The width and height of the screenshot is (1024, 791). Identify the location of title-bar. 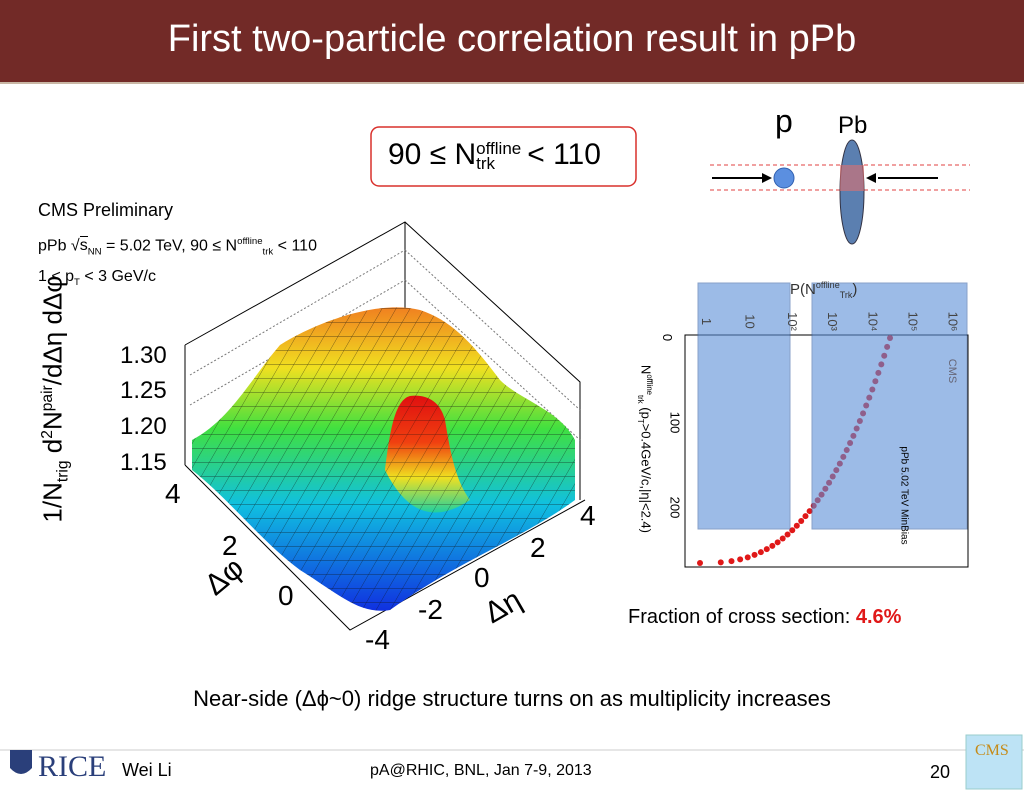
(512, 42).